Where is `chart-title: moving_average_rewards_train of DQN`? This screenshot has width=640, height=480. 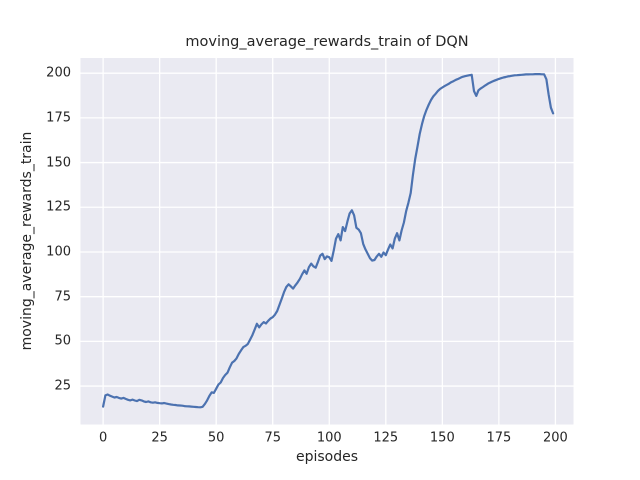
chart-title: moving_average_rewards_train of DQN is located at coordinates (327, 42).